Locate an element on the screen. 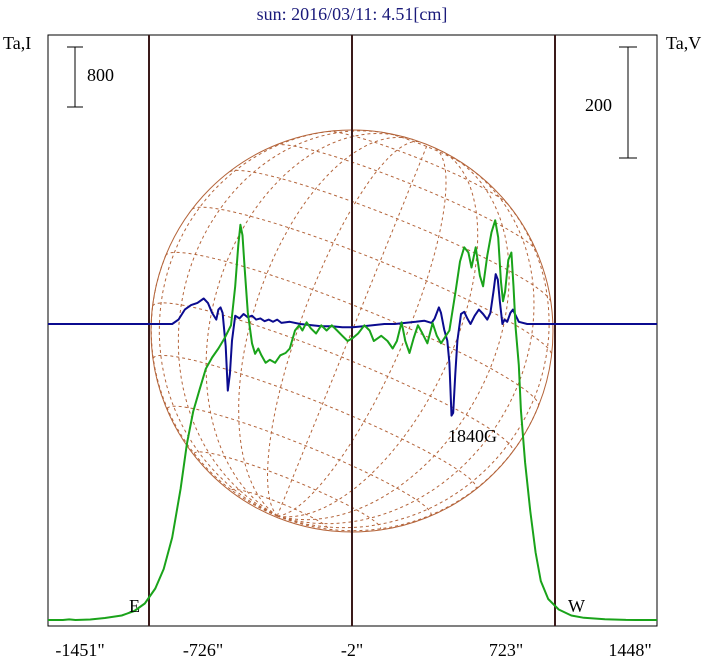 The image size is (708, 662). x-tick-labels: -1451" -726" -2" 723" 1448" is located at coordinates (353, 650).